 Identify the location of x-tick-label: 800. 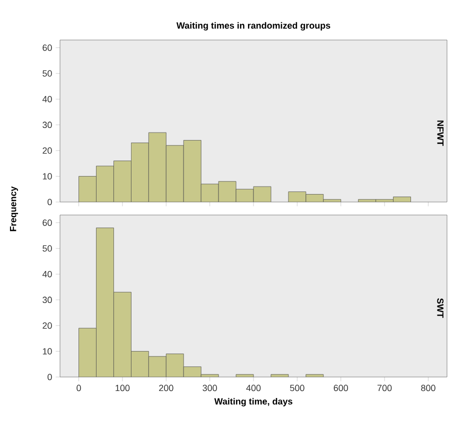
(428, 388).